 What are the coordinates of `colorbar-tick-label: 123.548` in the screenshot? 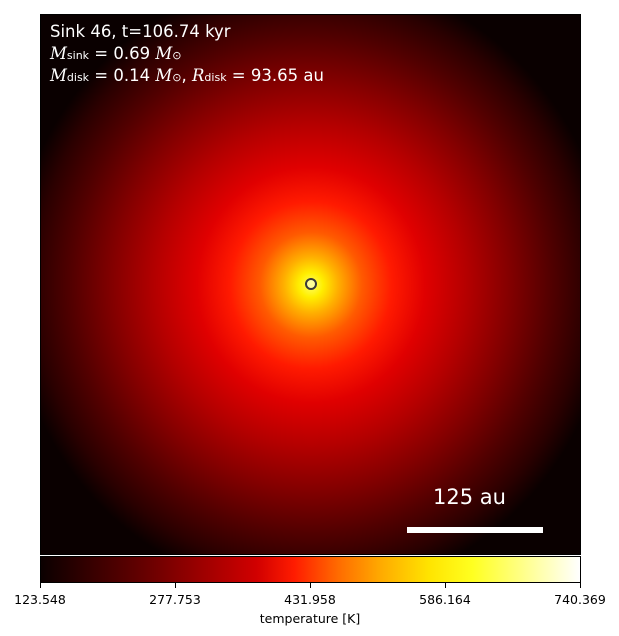 It's located at (40, 599).